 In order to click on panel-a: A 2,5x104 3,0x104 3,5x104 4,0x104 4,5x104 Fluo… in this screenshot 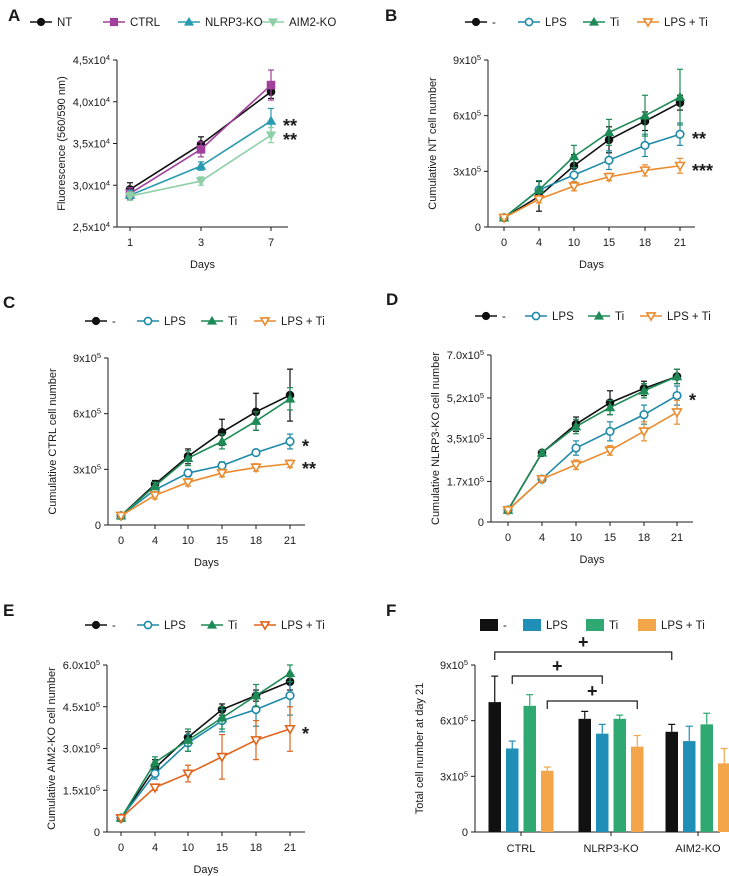, I will do `click(172, 138)`.